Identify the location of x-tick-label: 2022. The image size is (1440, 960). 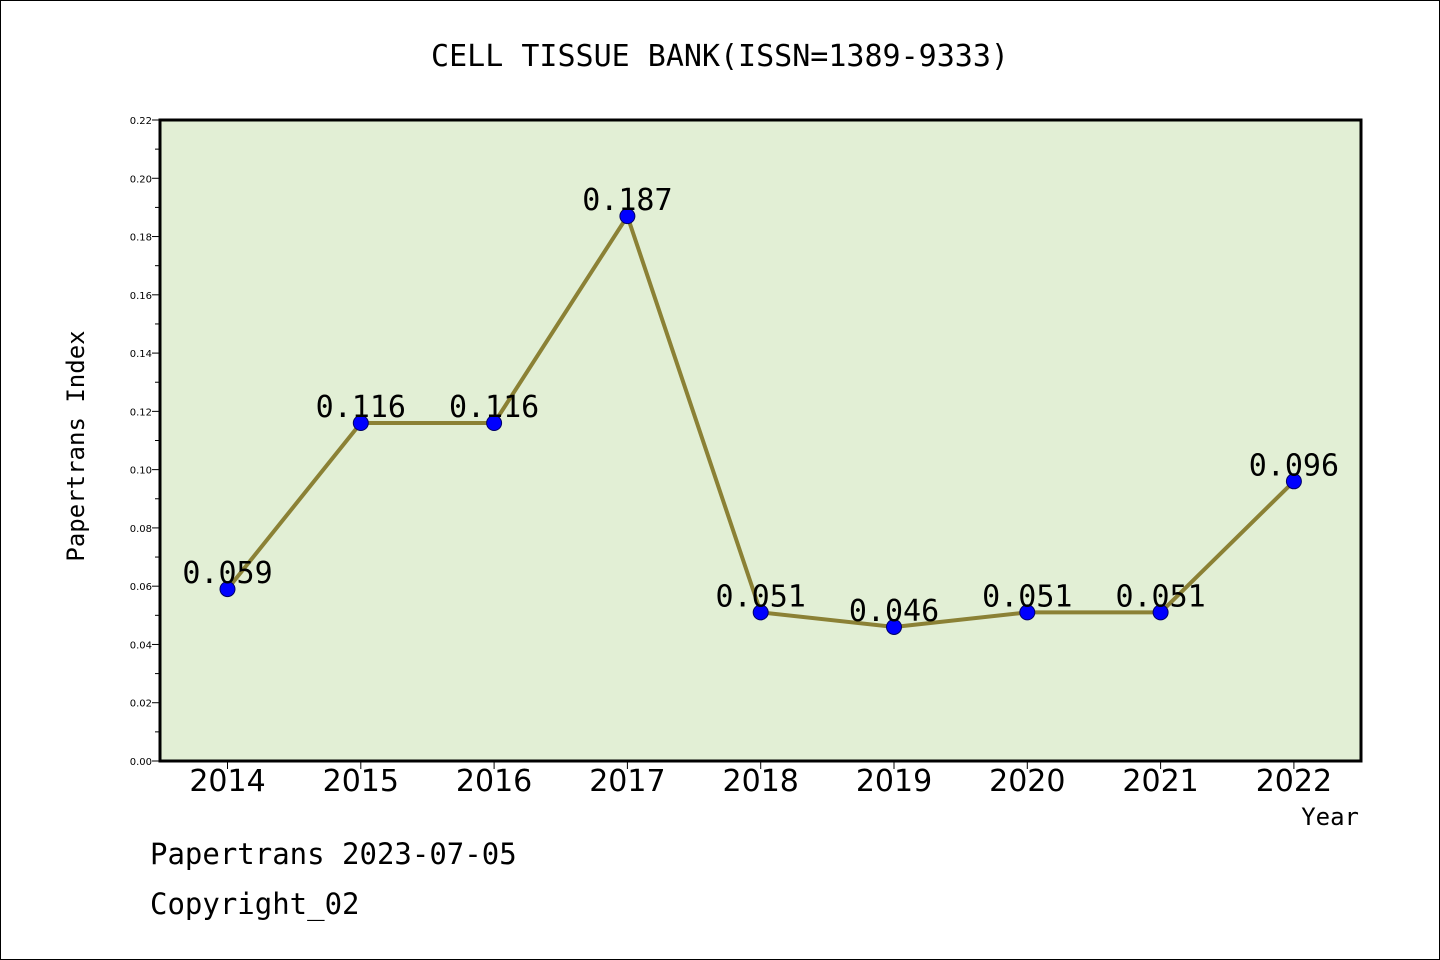
(1294, 781).